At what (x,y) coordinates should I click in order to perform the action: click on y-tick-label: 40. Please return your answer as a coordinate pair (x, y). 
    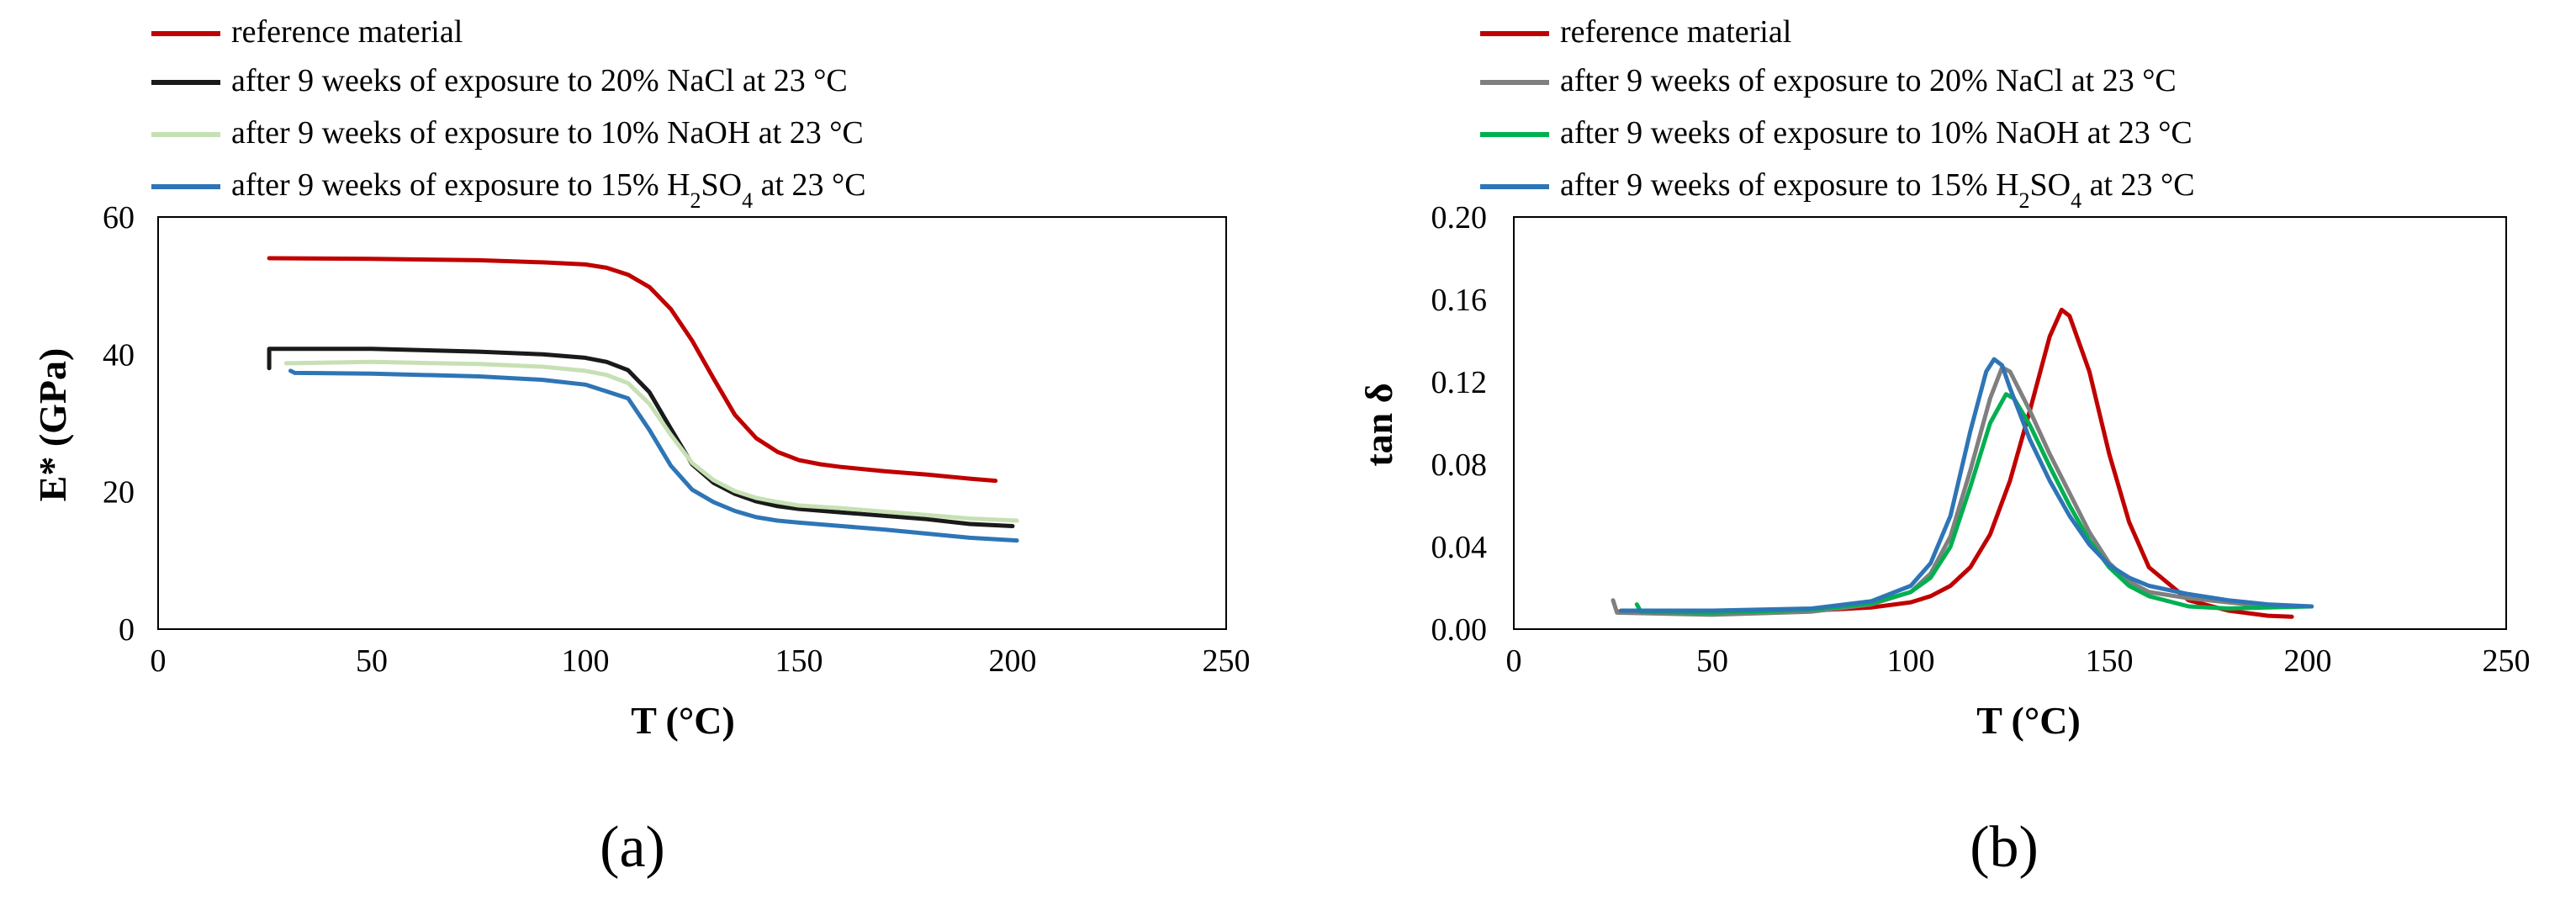
    Looking at the image, I should click on (119, 355).